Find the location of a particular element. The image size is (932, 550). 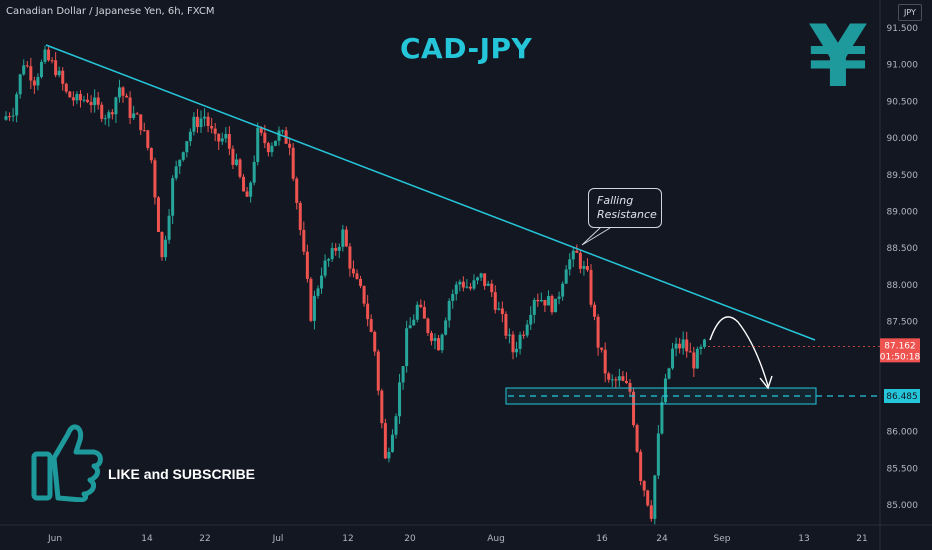

support-price-label: 86.485 is located at coordinates (902, 397).